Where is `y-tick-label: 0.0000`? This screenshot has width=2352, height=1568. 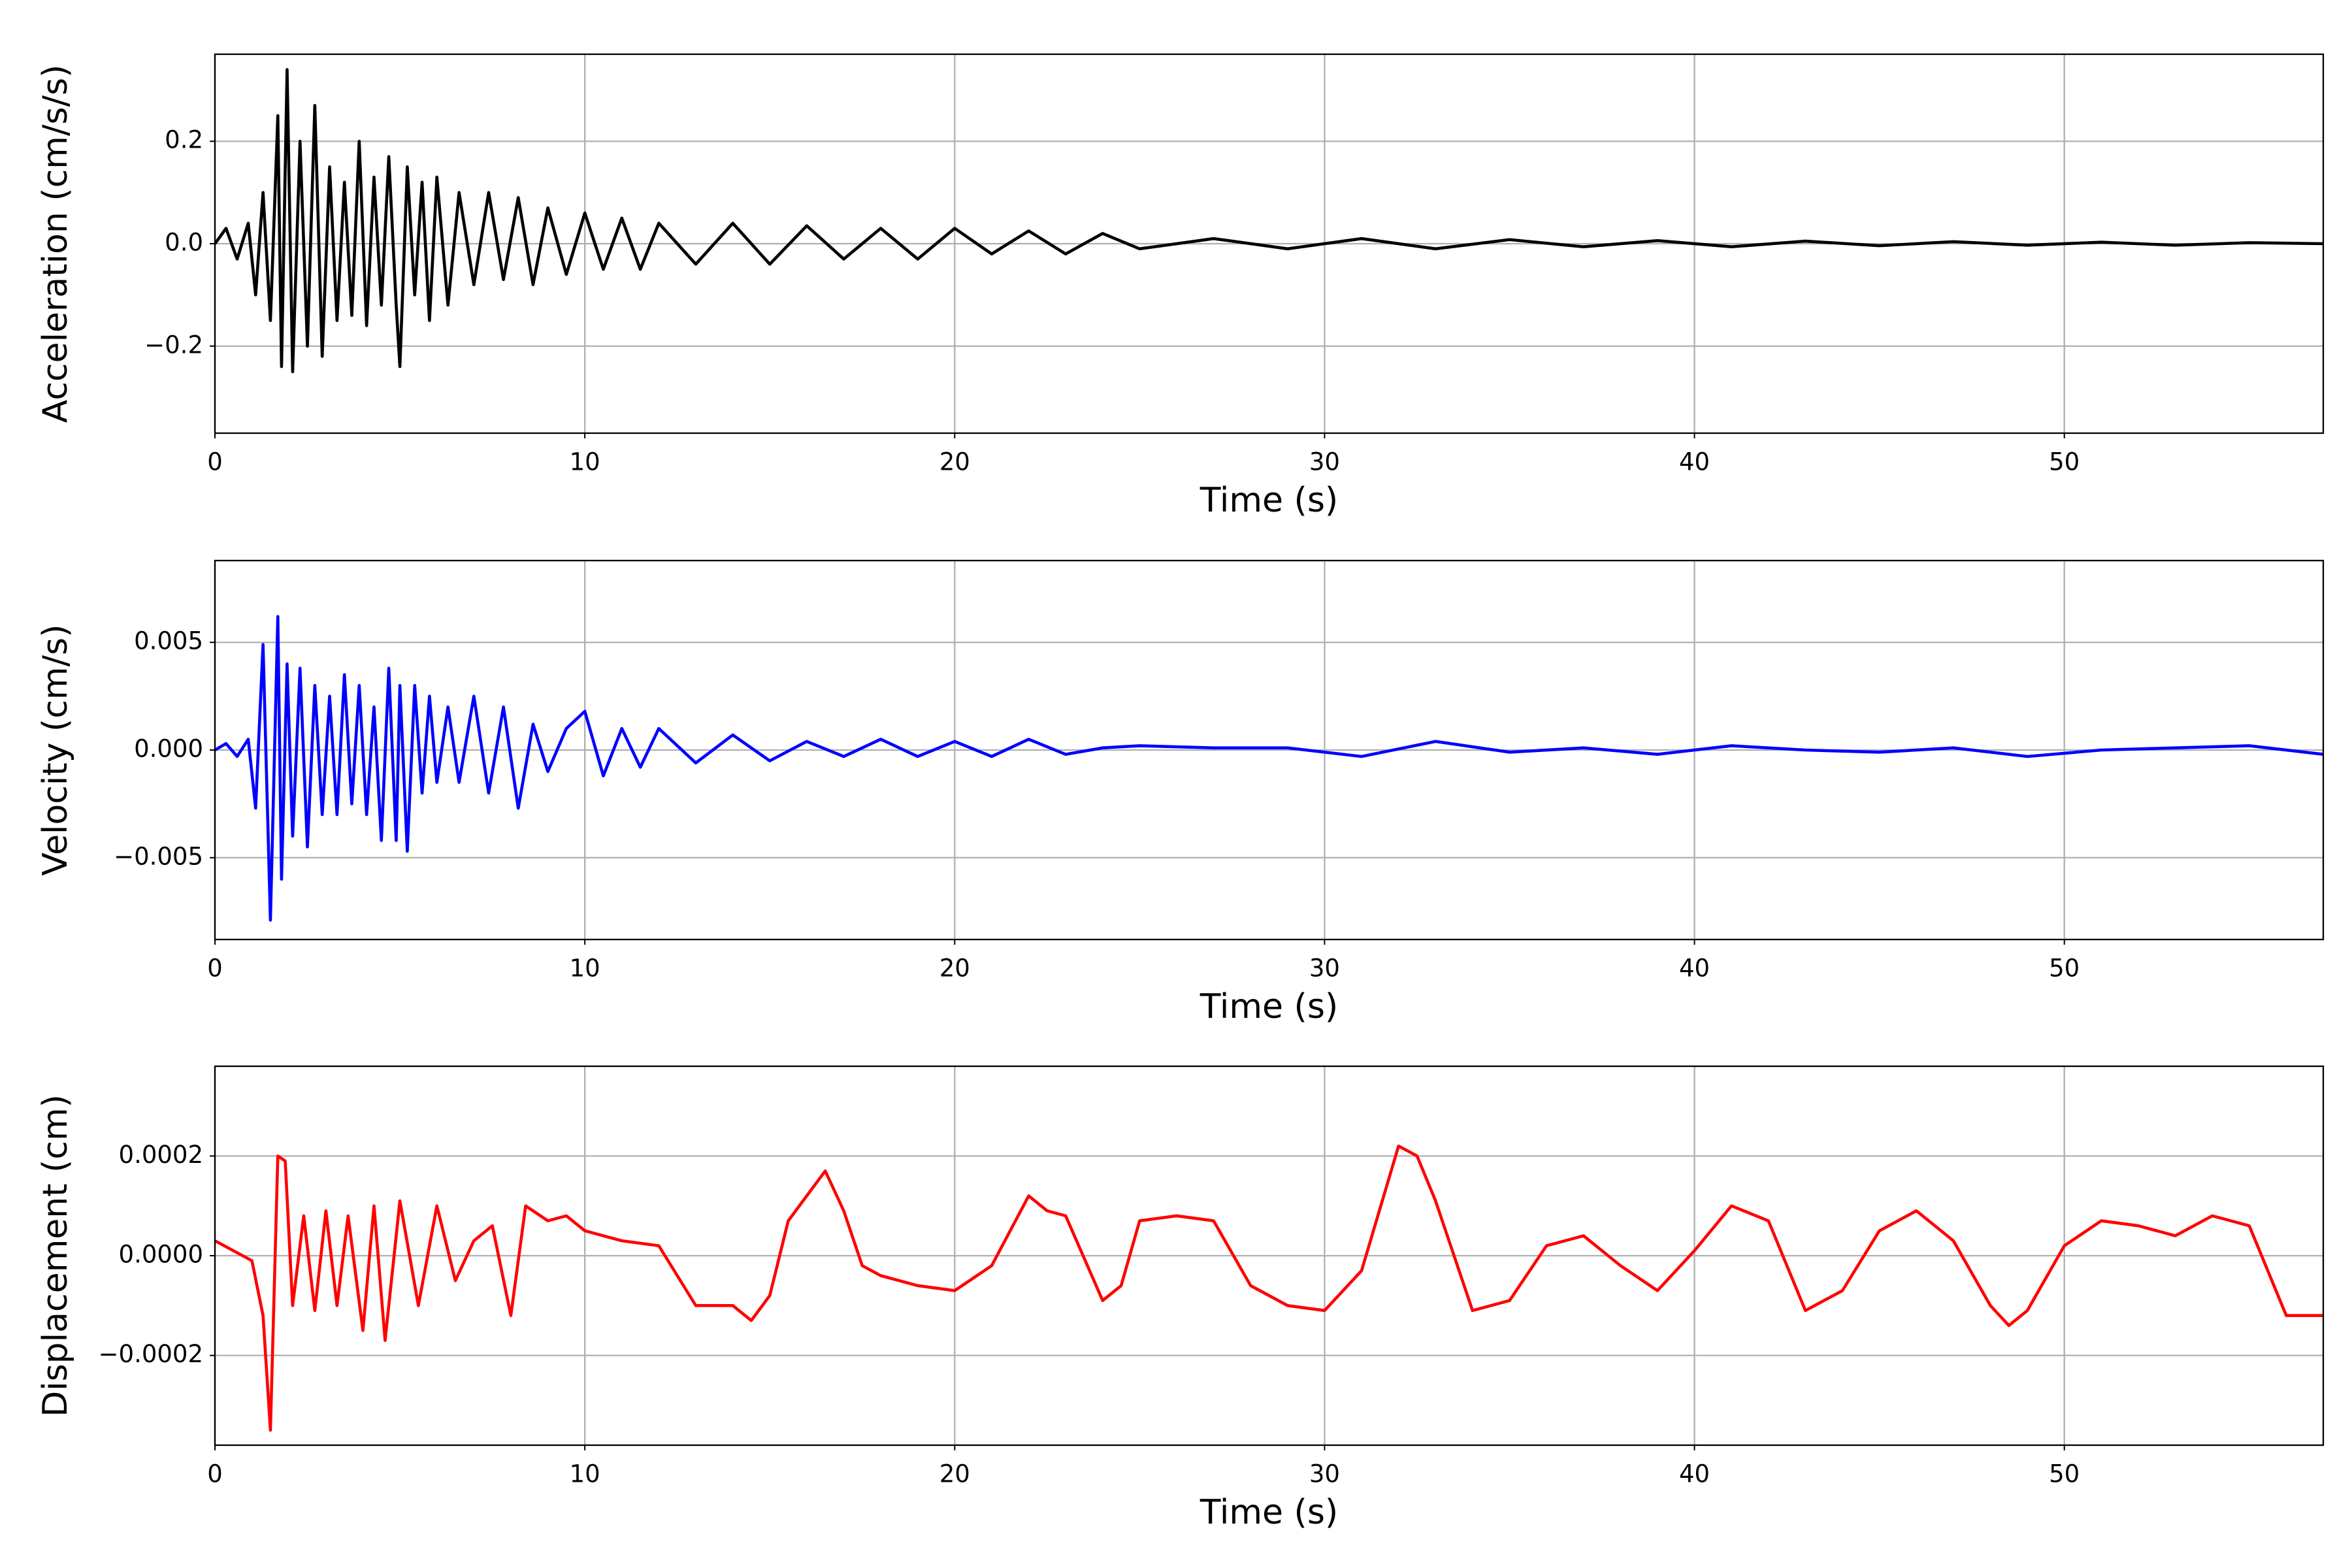
y-tick-label: 0.0000 is located at coordinates (161, 1255).